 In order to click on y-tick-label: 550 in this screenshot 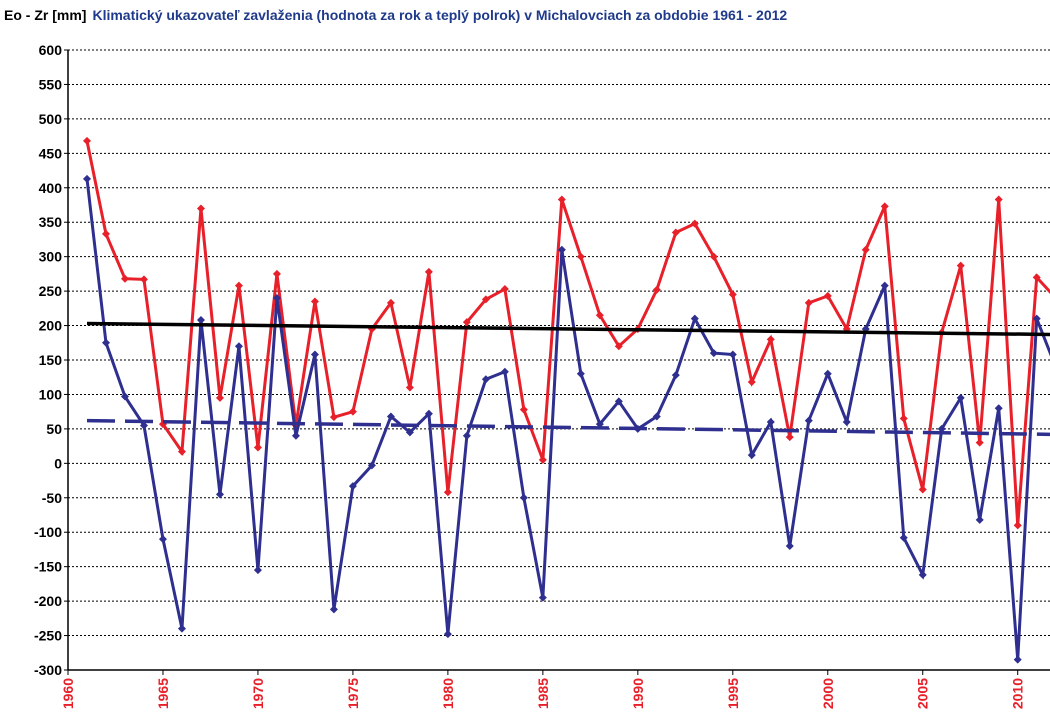, I will do `click(51, 84)`.